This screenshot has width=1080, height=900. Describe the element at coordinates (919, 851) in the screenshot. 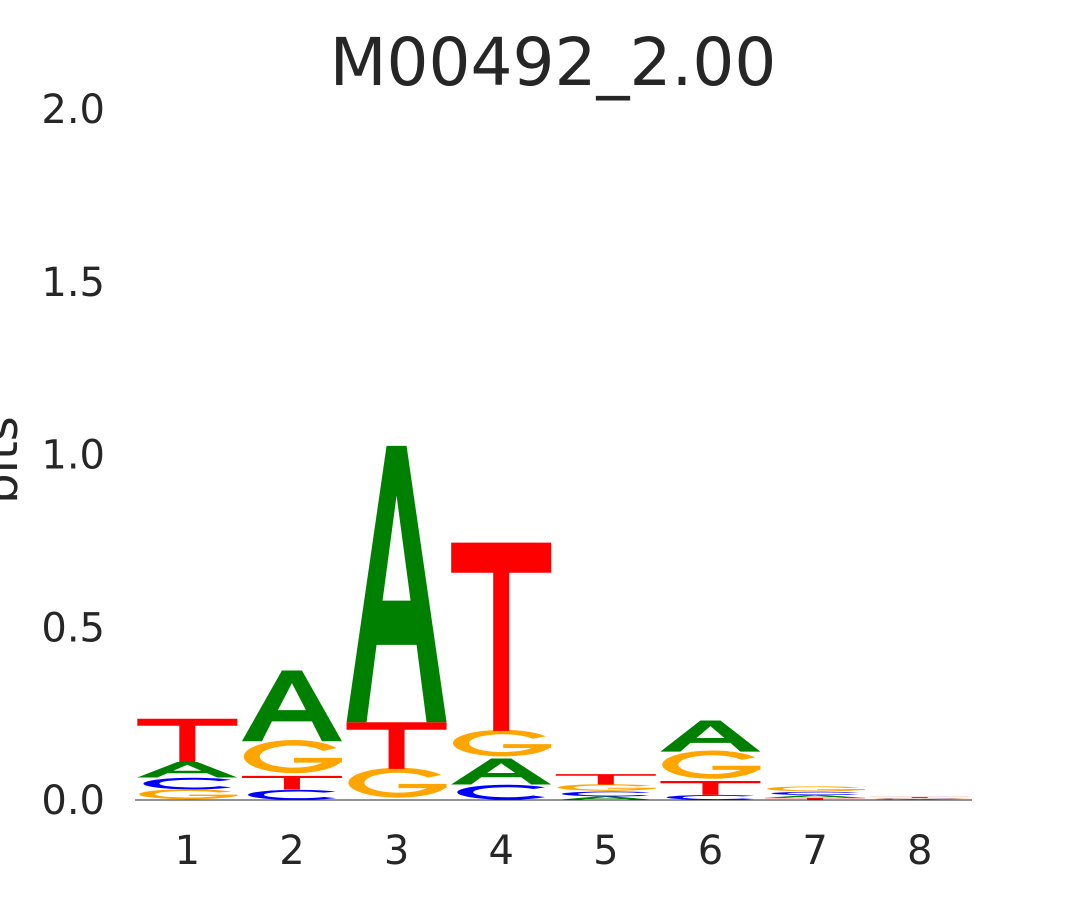

I see `x-tick-label: 8` at that location.